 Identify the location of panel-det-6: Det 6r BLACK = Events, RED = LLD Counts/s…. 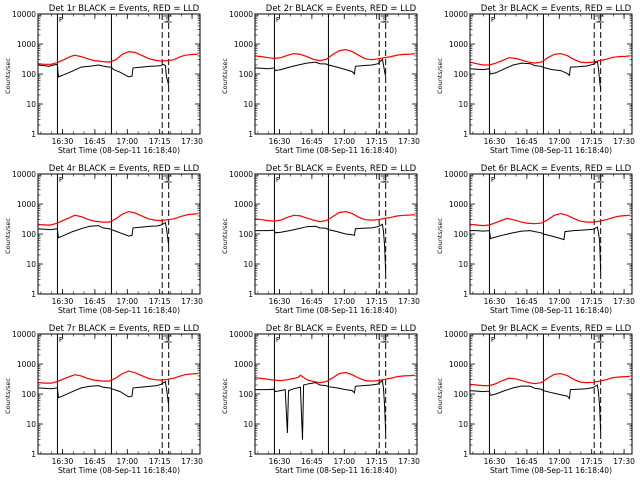
(535, 239).